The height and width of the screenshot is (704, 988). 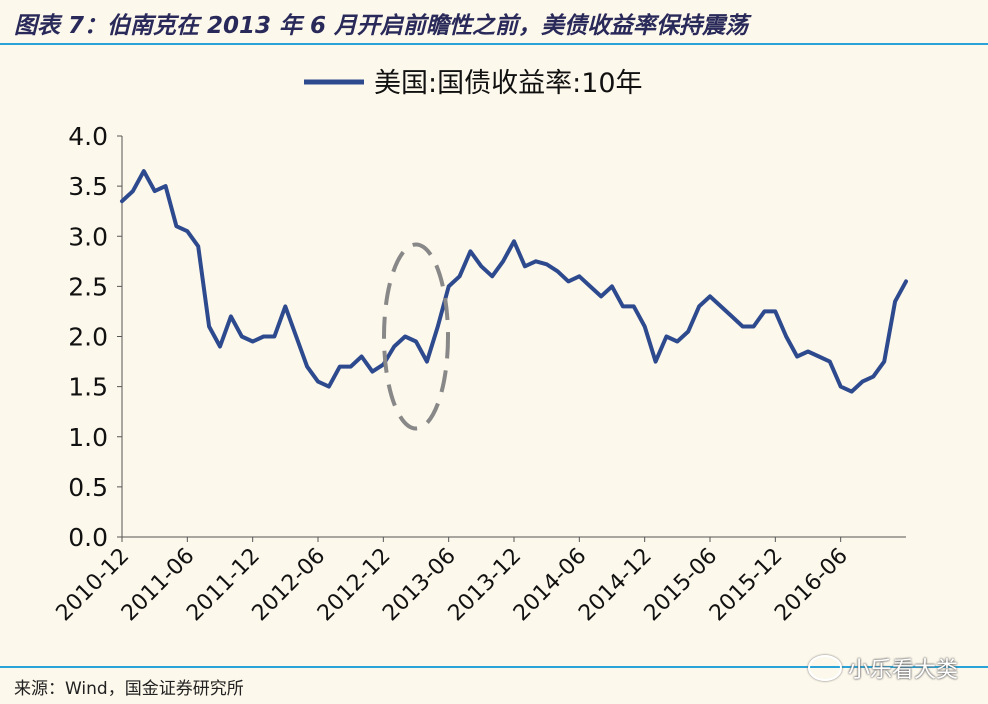 What do you see at coordinates (811, 585) in the screenshot?
I see `x-tick-label: 2016-06` at bounding box center [811, 585].